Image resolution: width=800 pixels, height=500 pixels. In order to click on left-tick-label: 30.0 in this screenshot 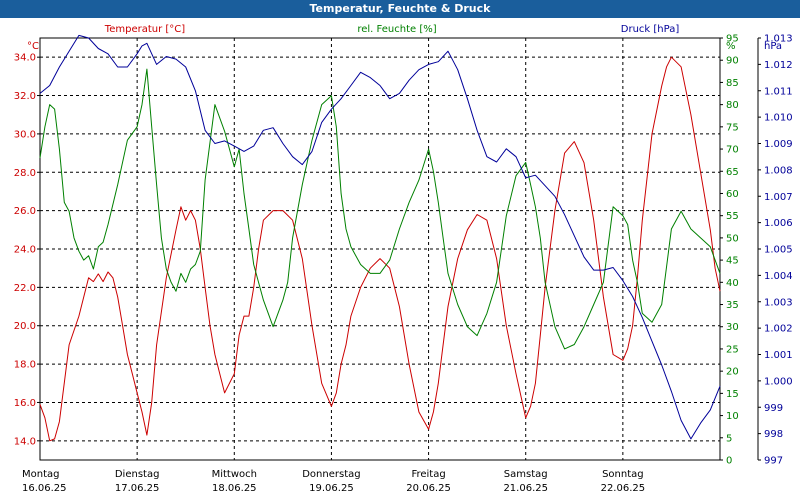, I will do `click(25, 134)`.